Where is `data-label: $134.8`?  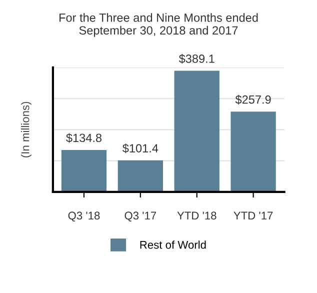 data-label: $134.8 is located at coordinates (84, 138).